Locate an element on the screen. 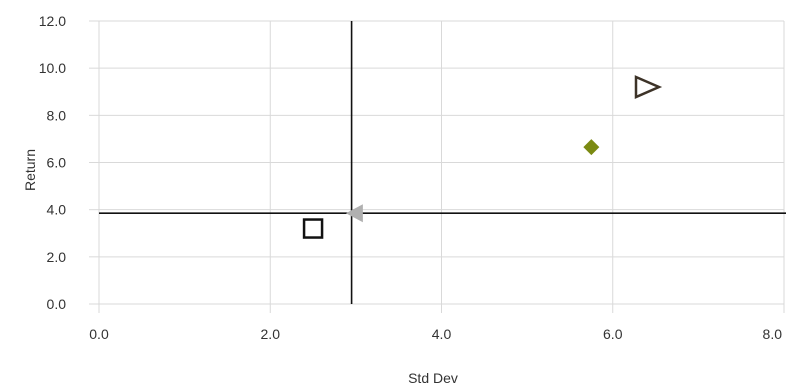 The image size is (801, 387). y-tick-label: 0.0 is located at coordinates (57, 304).